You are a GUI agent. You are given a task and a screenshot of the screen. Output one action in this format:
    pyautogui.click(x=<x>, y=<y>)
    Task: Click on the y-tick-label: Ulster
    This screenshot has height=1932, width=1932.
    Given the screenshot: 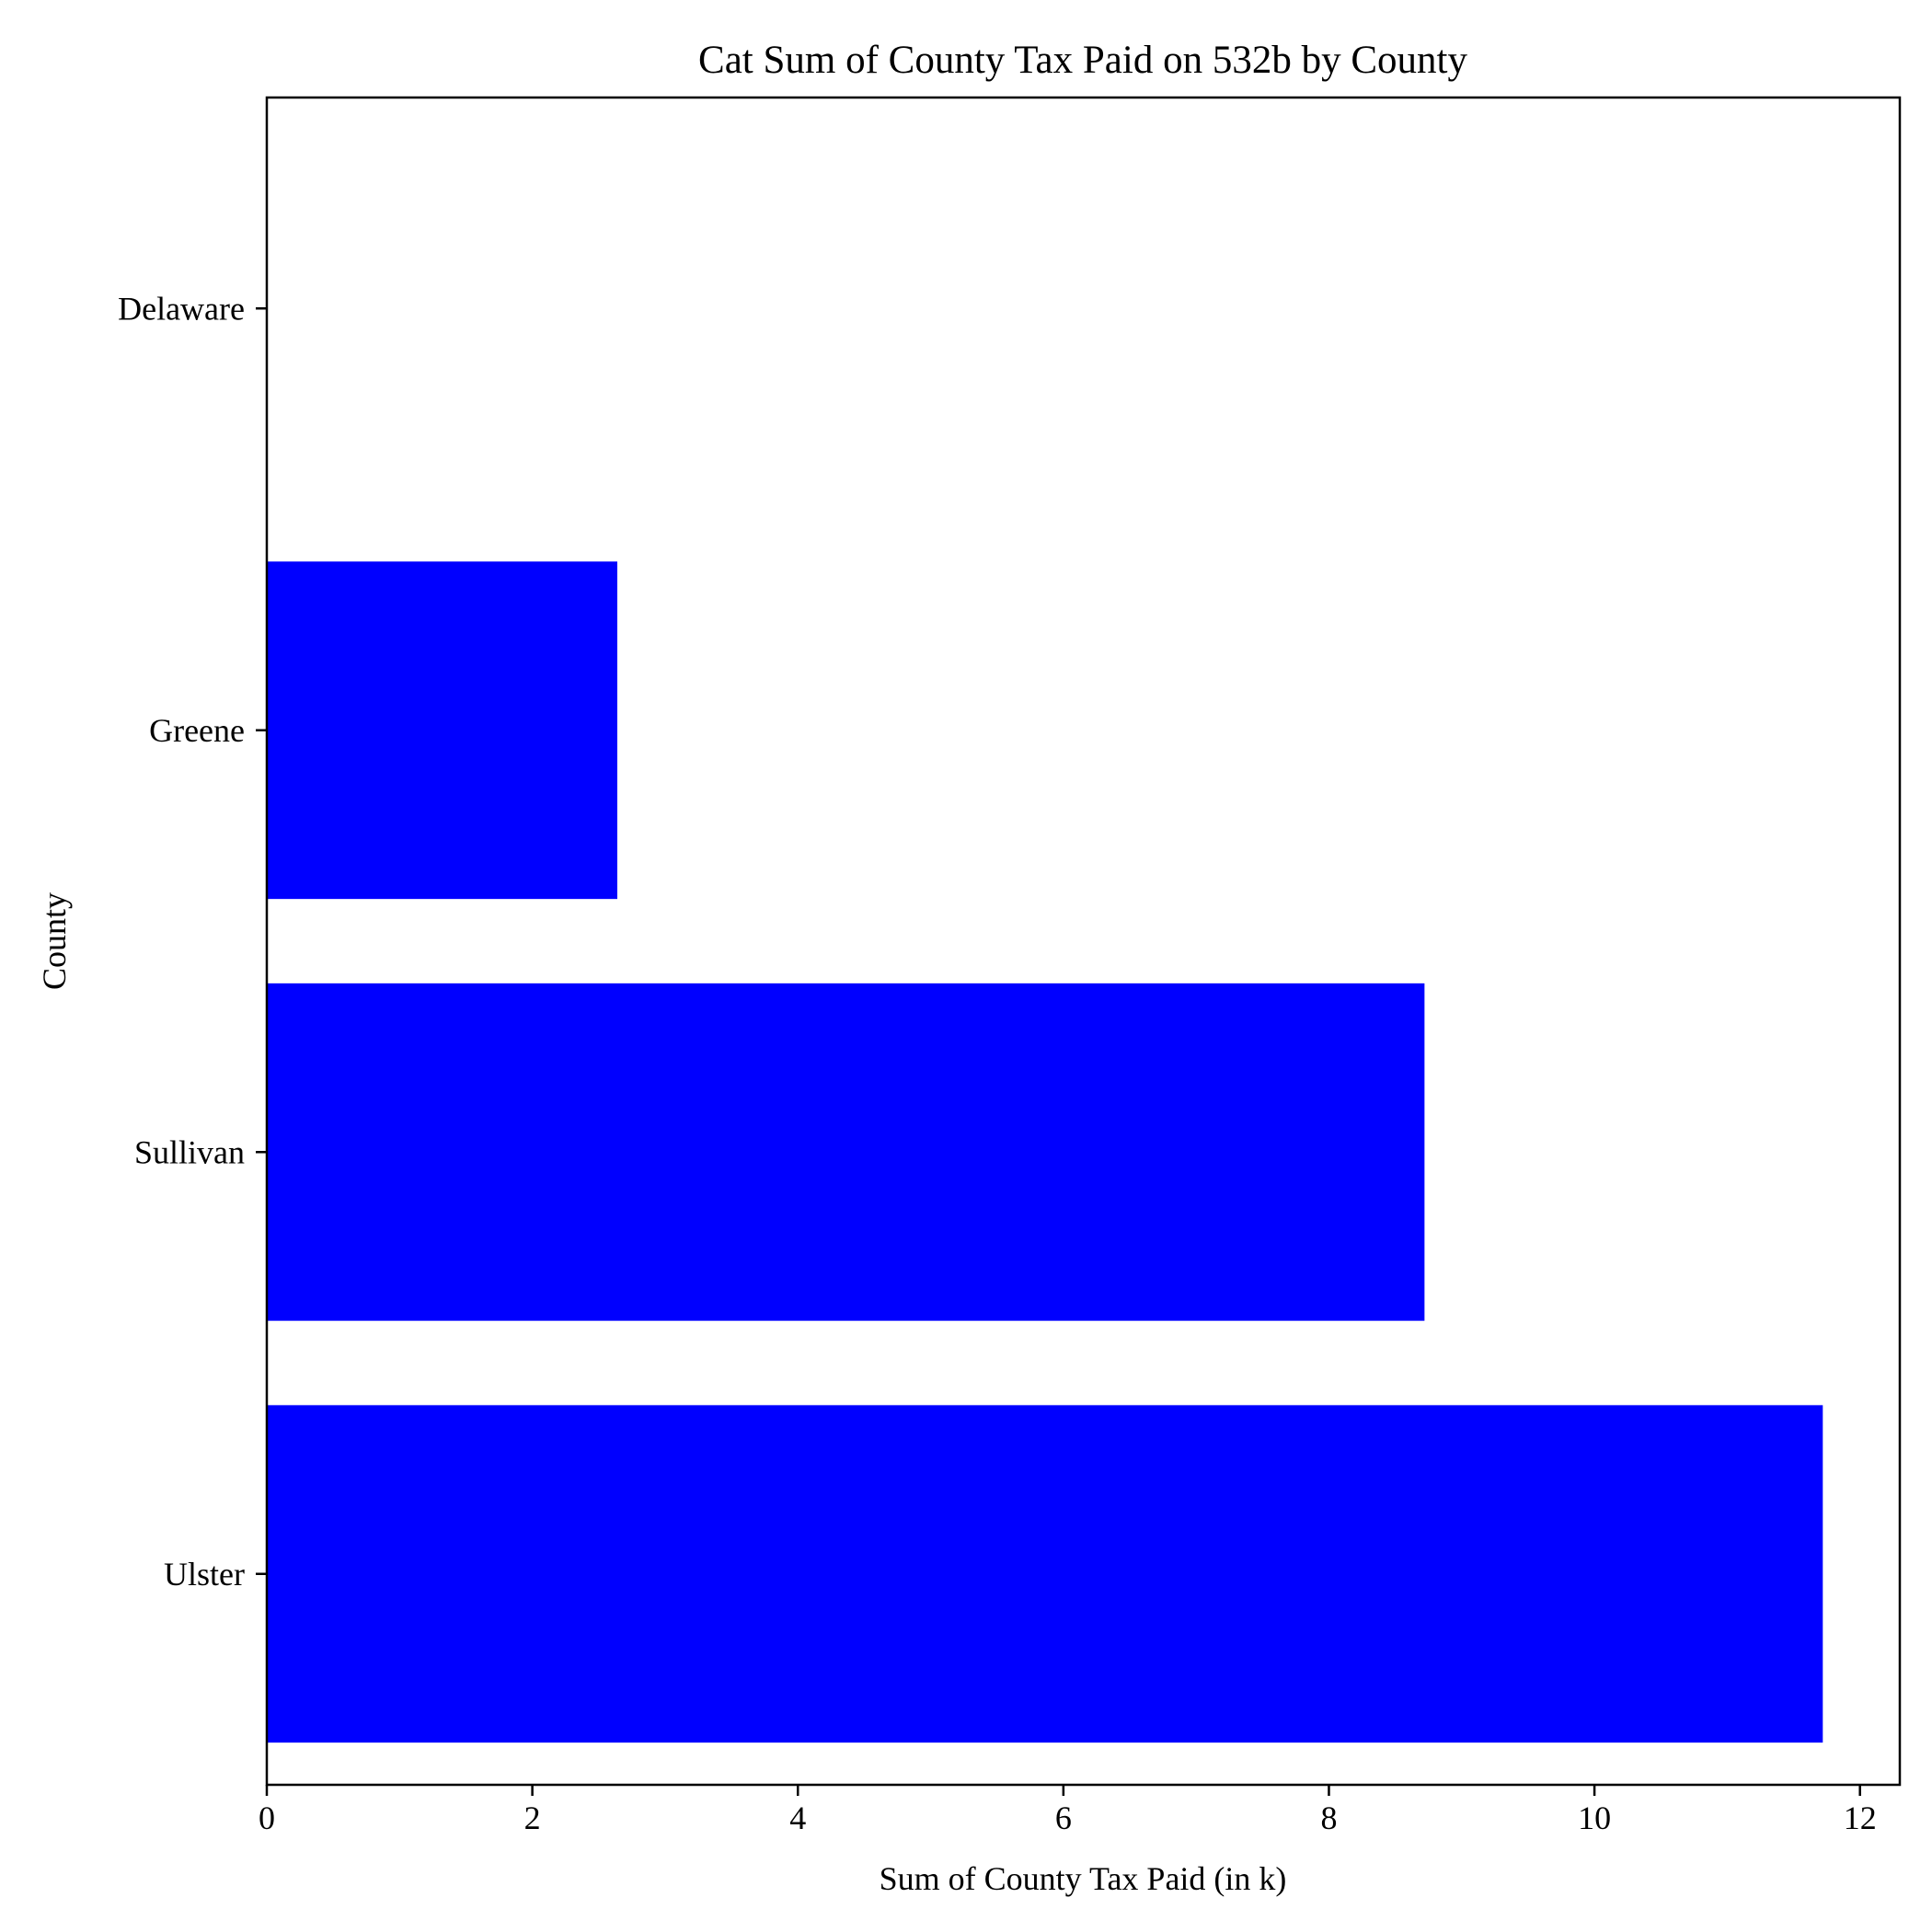 What is the action you would take?
    pyautogui.click(x=204, y=1574)
    